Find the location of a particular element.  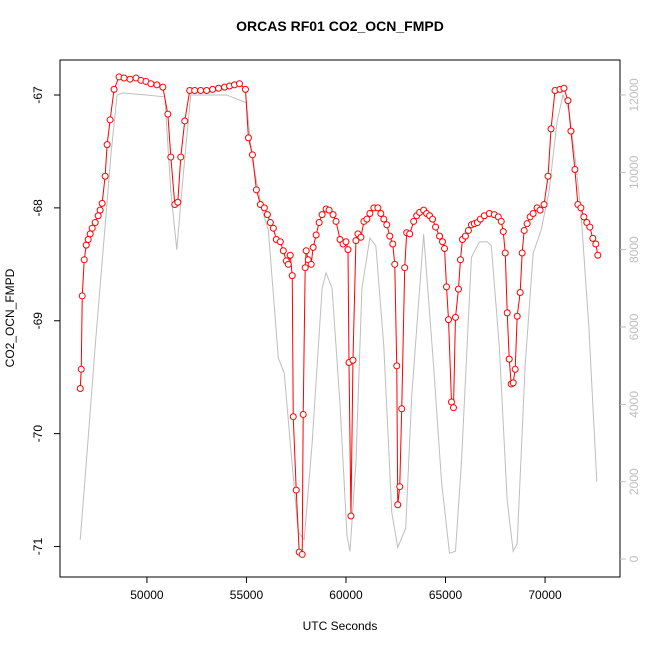

y-tick-label: -67 is located at coordinates (38, 95).